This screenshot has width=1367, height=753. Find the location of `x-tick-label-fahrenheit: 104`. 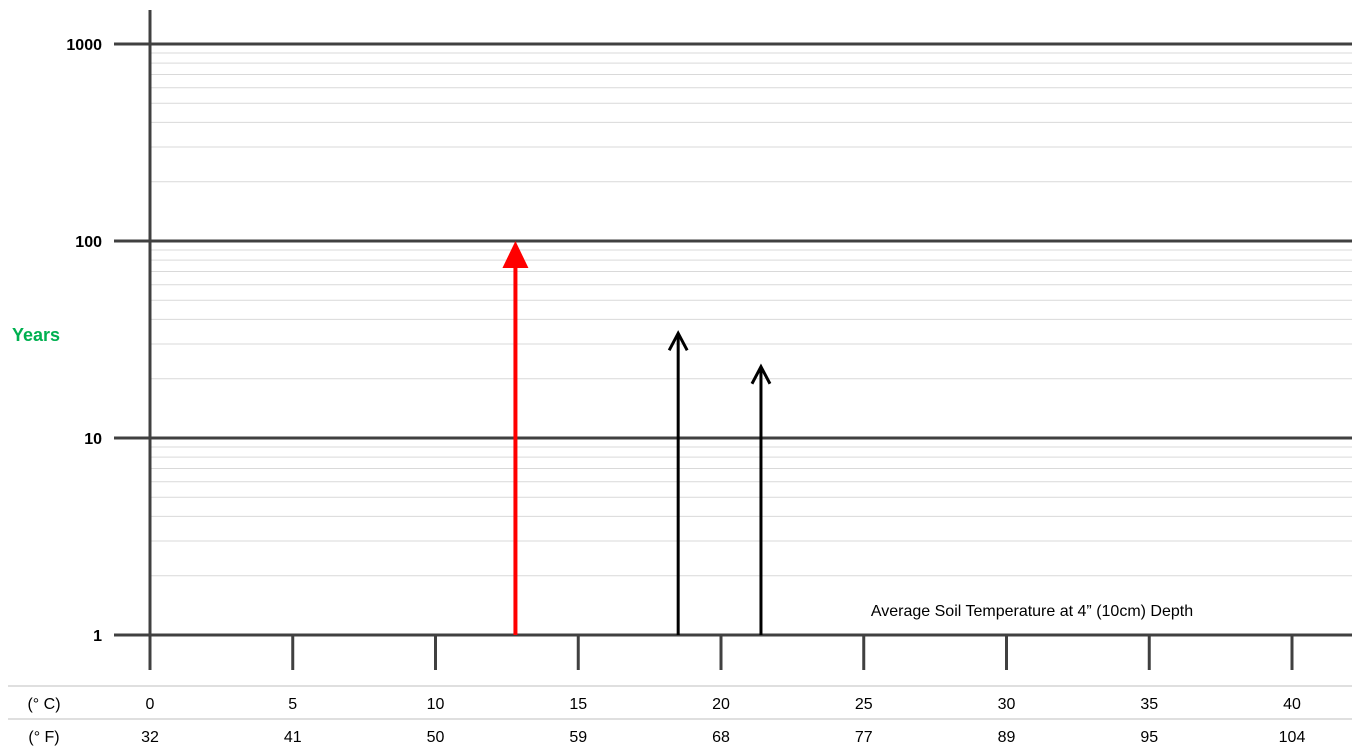

x-tick-label-fahrenheit: 104 is located at coordinates (1292, 737).